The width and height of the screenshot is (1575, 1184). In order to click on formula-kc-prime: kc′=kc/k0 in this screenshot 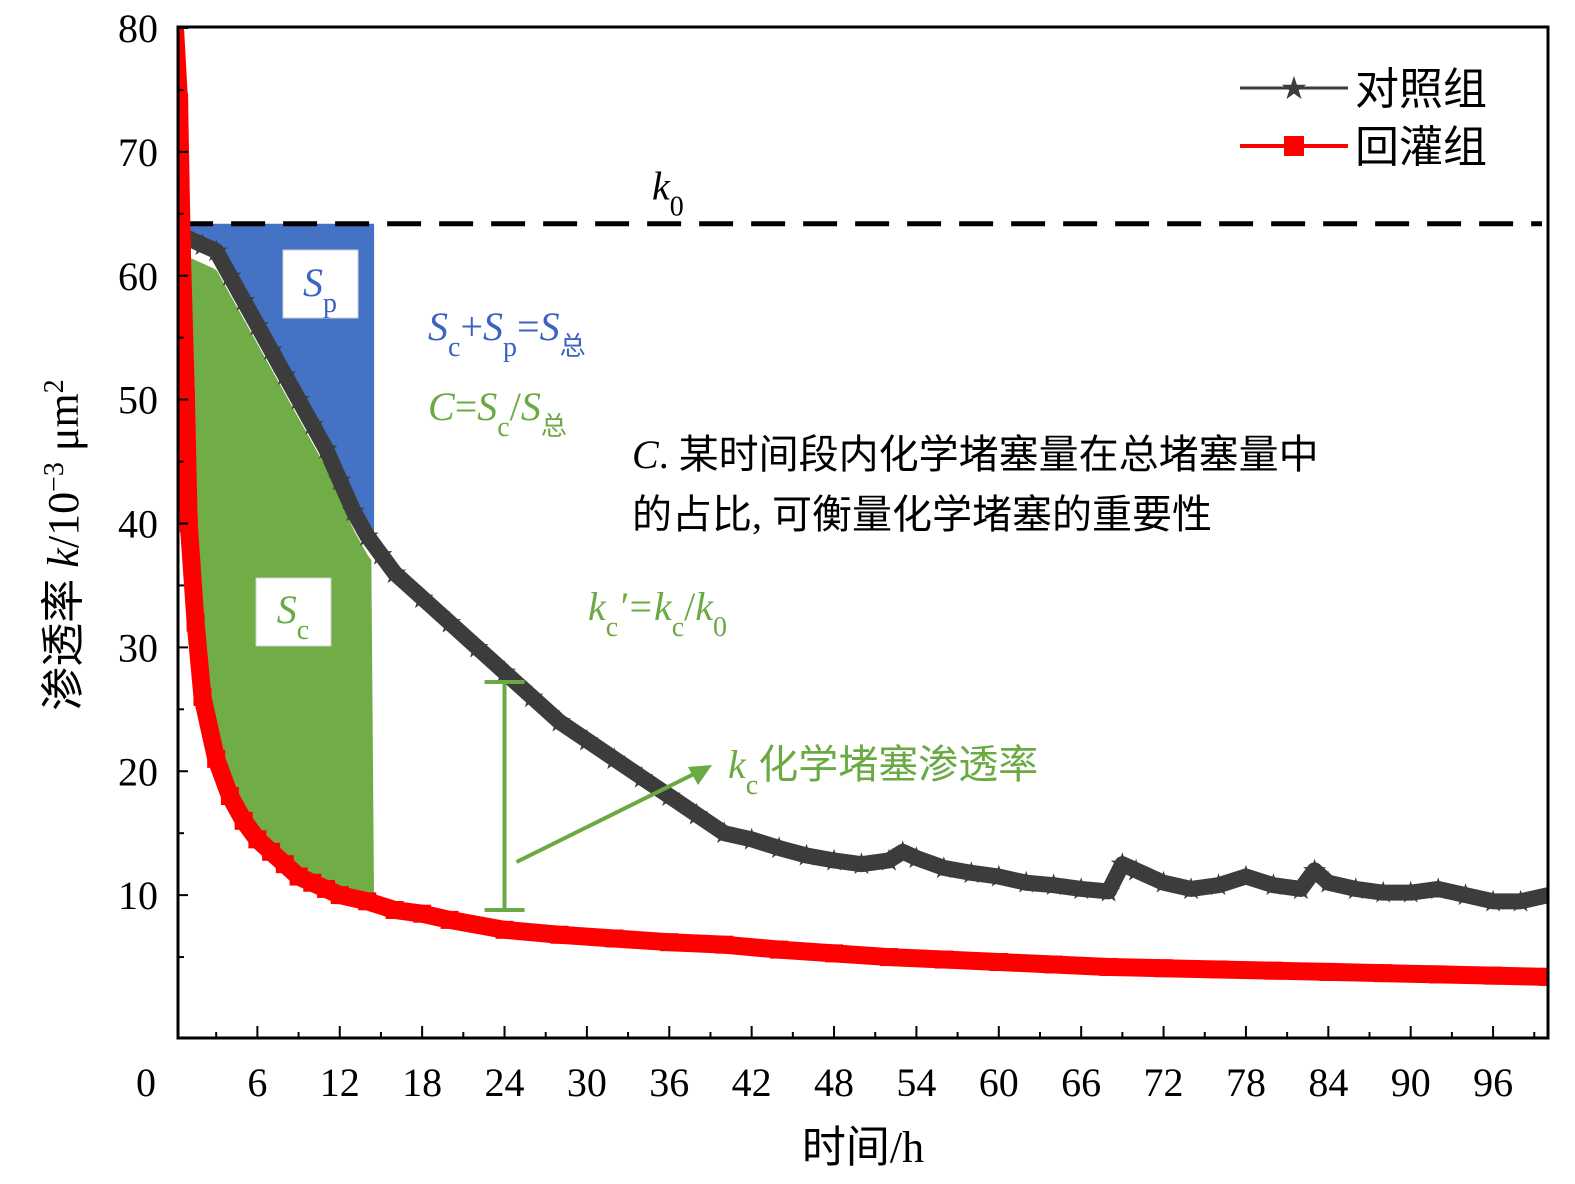, I will do `click(657, 613)`.